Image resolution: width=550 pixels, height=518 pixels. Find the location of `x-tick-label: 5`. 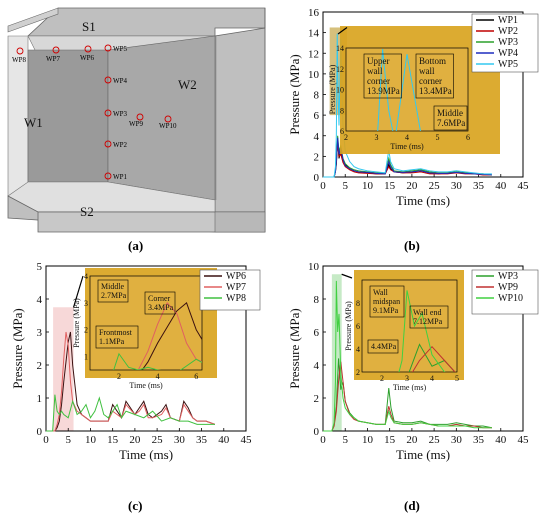

x-tick-label: 5 is located at coordinates (68, 440).